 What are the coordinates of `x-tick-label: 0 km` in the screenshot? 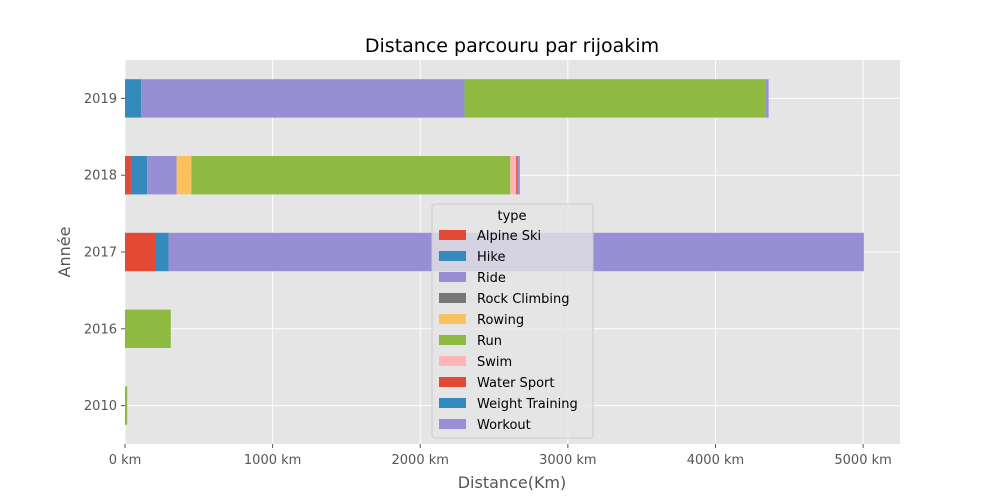 It's located at (125, 460).